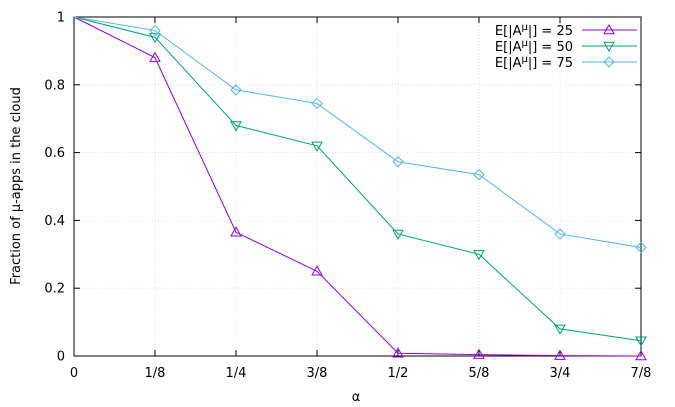 The image size is (675, 407). Describe the element at coordinates (641, 373) in the screenshot. I see `x-tick-label: 7/8` at that location.